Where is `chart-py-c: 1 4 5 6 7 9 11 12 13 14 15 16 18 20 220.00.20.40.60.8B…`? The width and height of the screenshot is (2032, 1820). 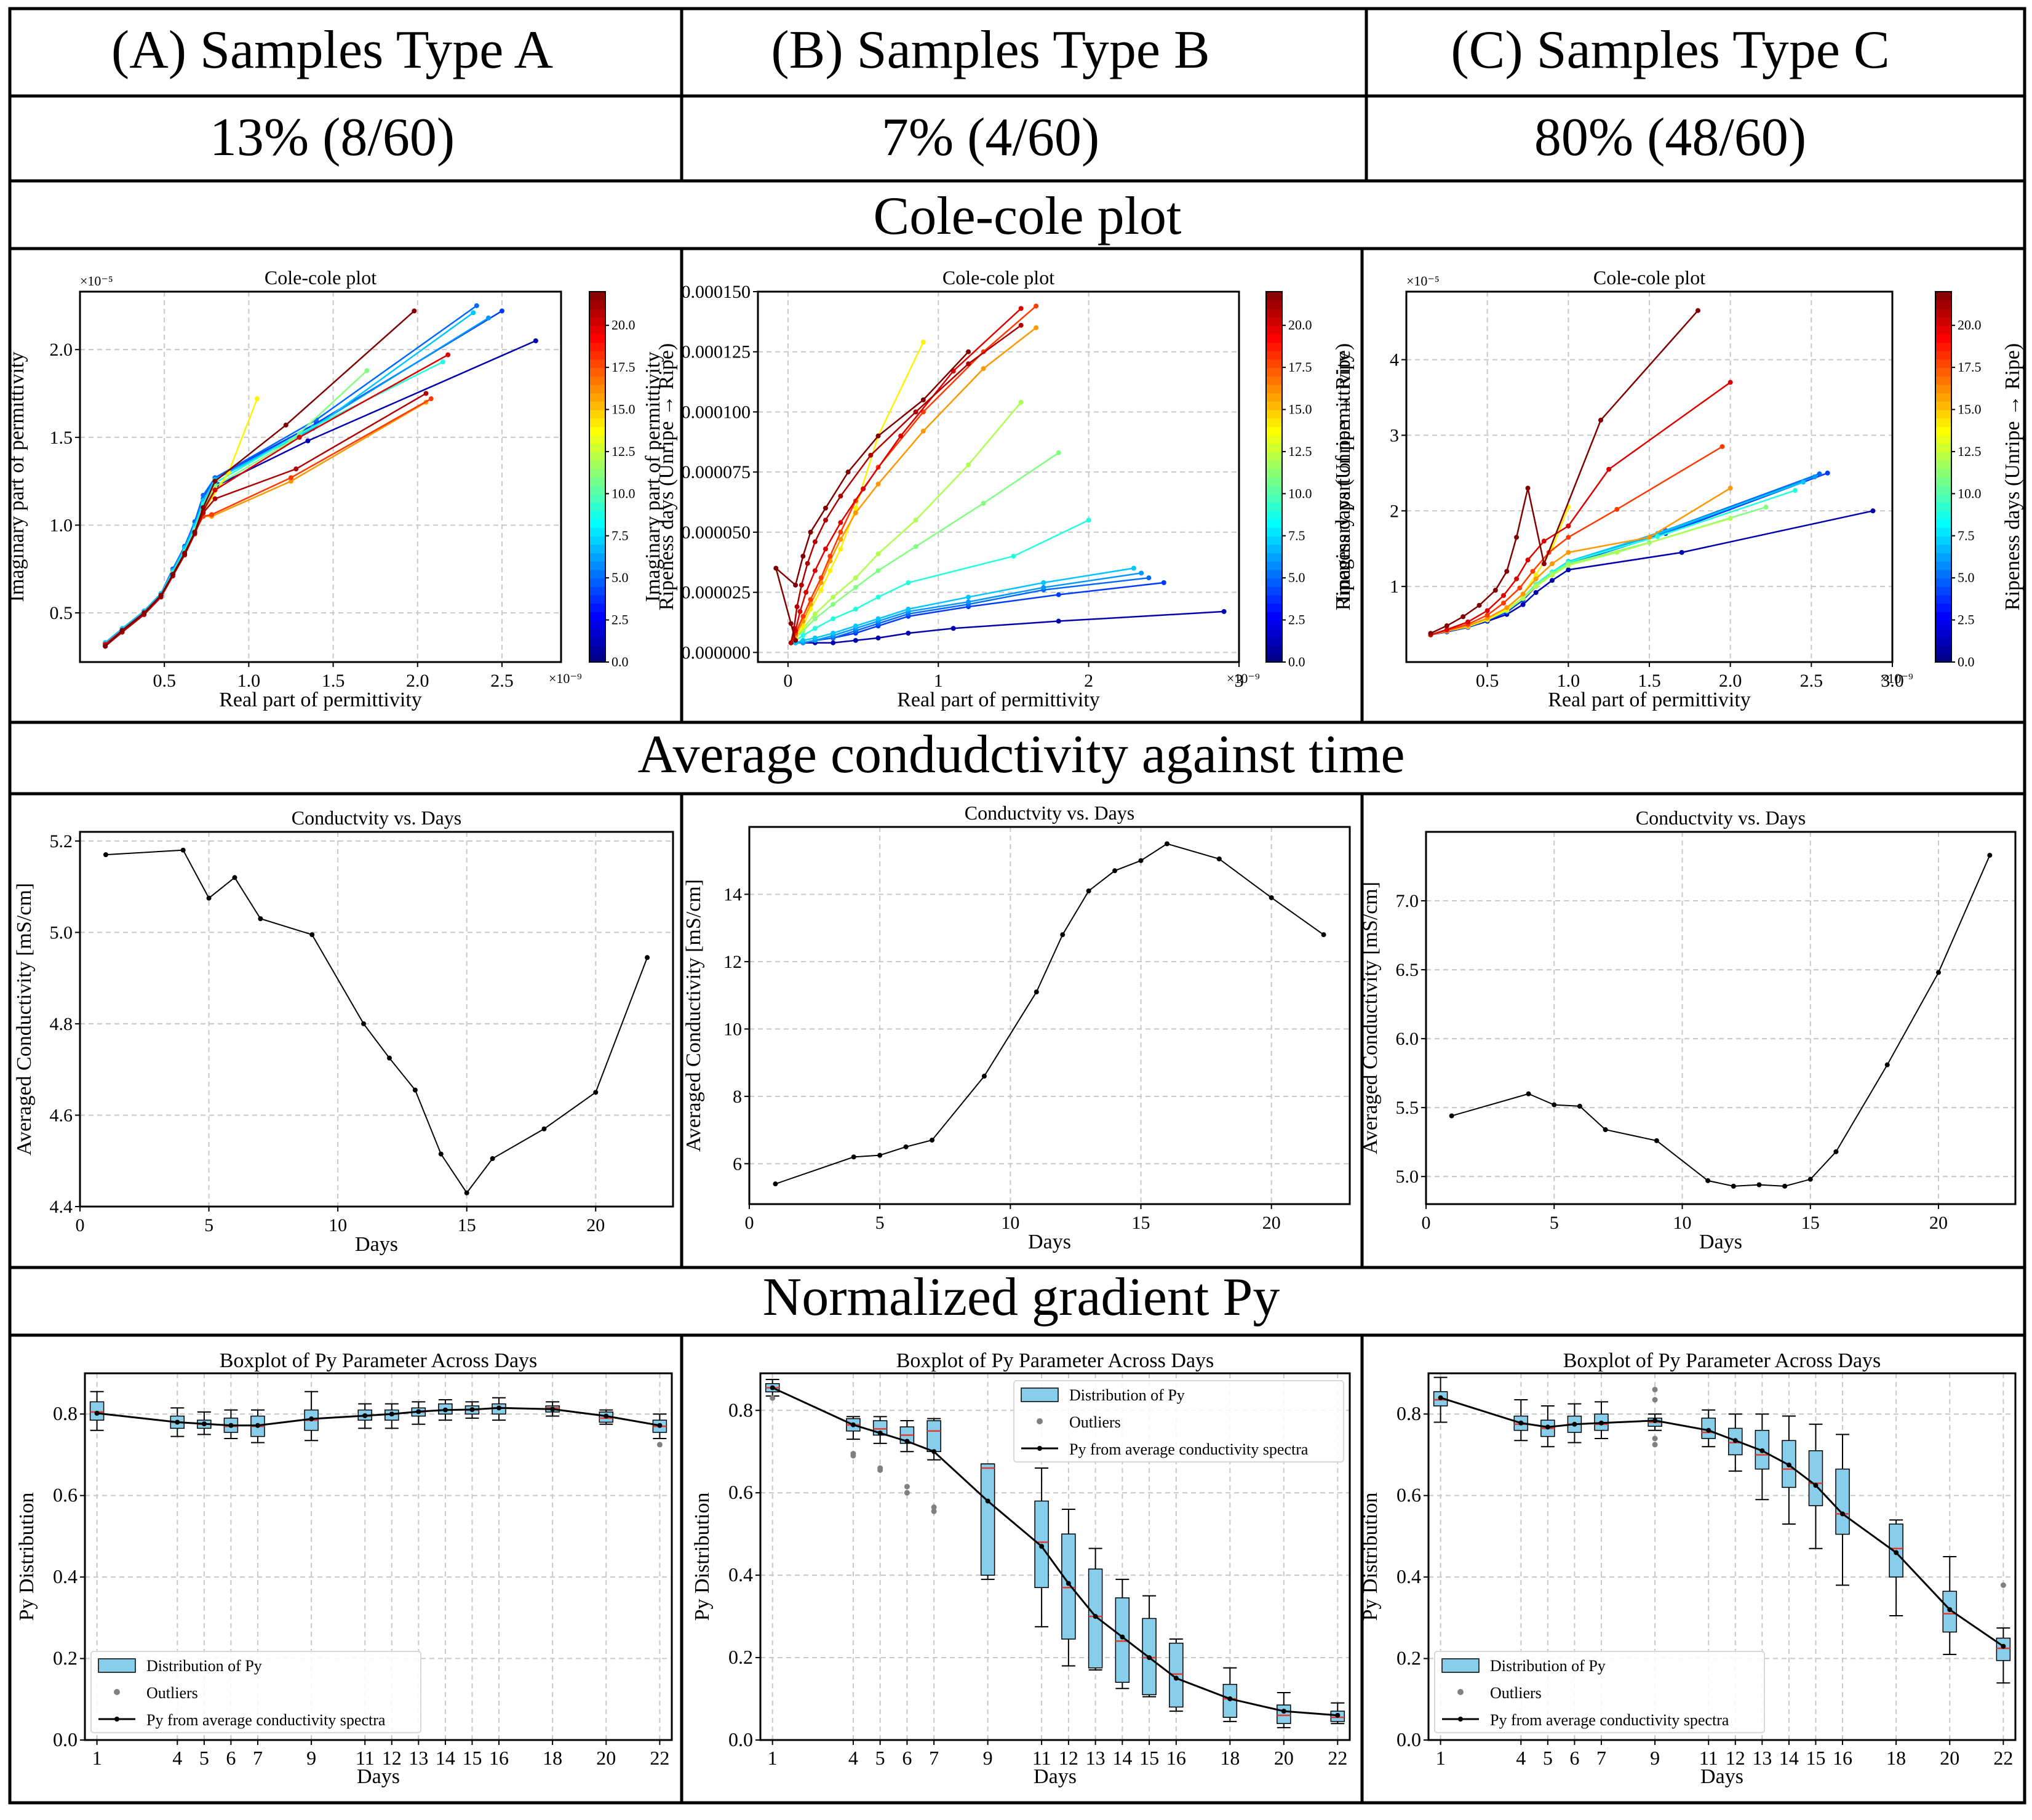 chart-py-c: 1 4 5 6 7 9 11 12 13 14 15 16 18 20 220.00.20.40.60.8B… is located at coordinates (1688, 1568).